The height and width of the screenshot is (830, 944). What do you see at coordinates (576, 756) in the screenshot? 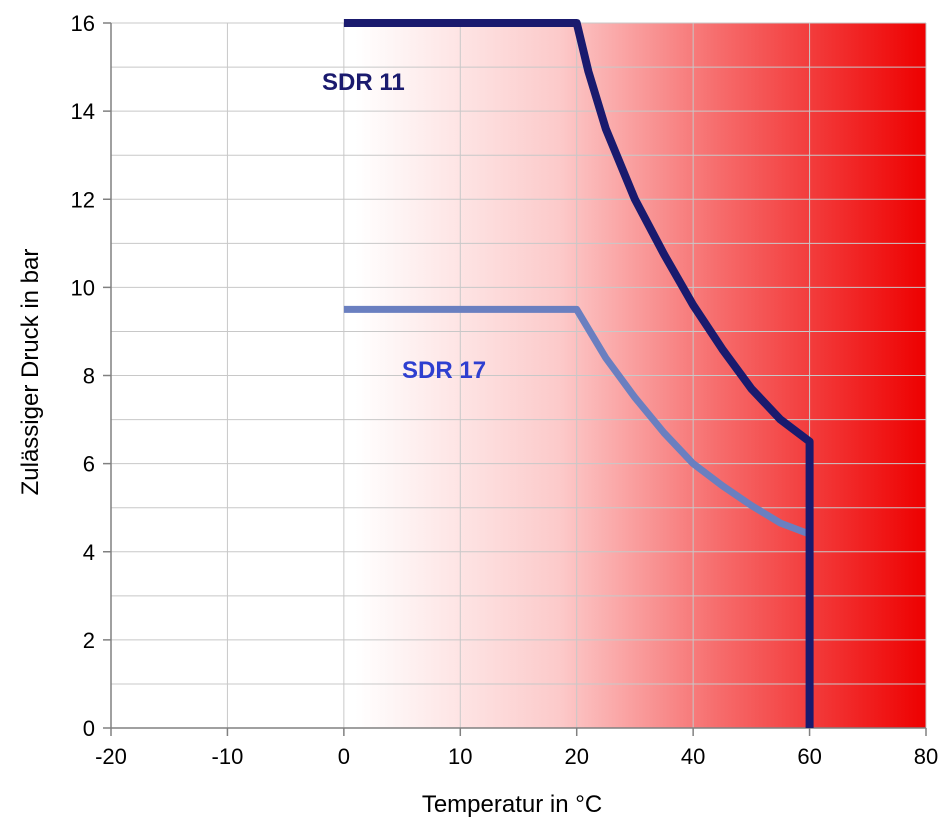
I see `x-tick-label: 20` at bounding box center [576, 756].